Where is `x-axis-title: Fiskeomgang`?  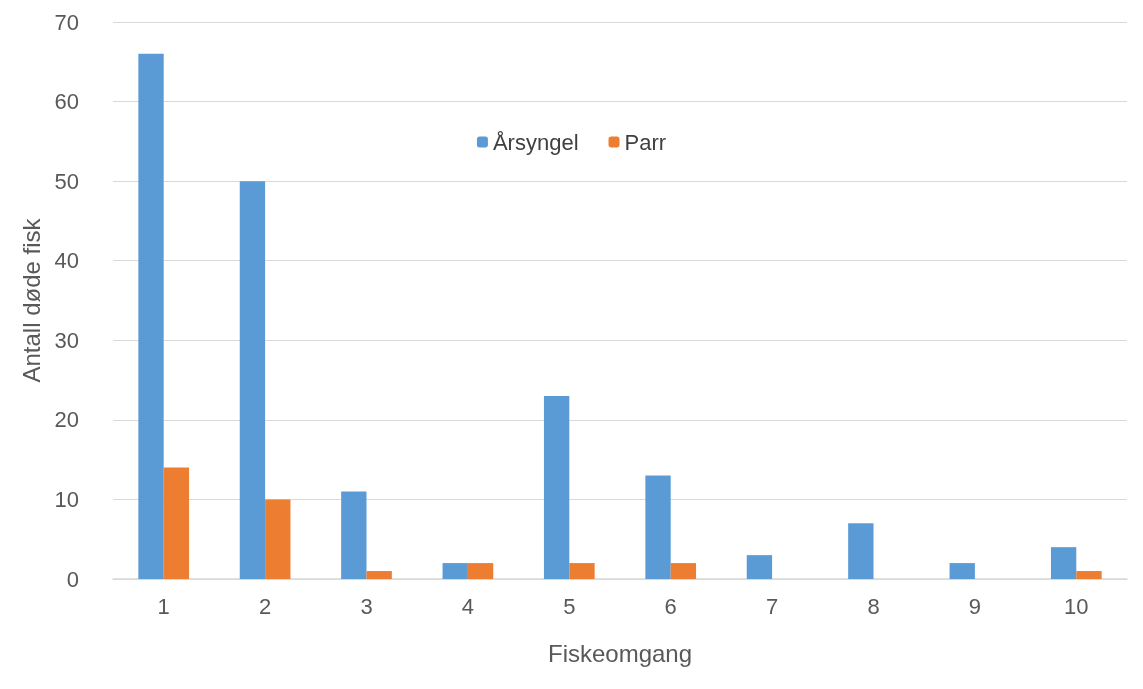 x-axis-title: Fiskeomgang is located at coordinates (620, 653).